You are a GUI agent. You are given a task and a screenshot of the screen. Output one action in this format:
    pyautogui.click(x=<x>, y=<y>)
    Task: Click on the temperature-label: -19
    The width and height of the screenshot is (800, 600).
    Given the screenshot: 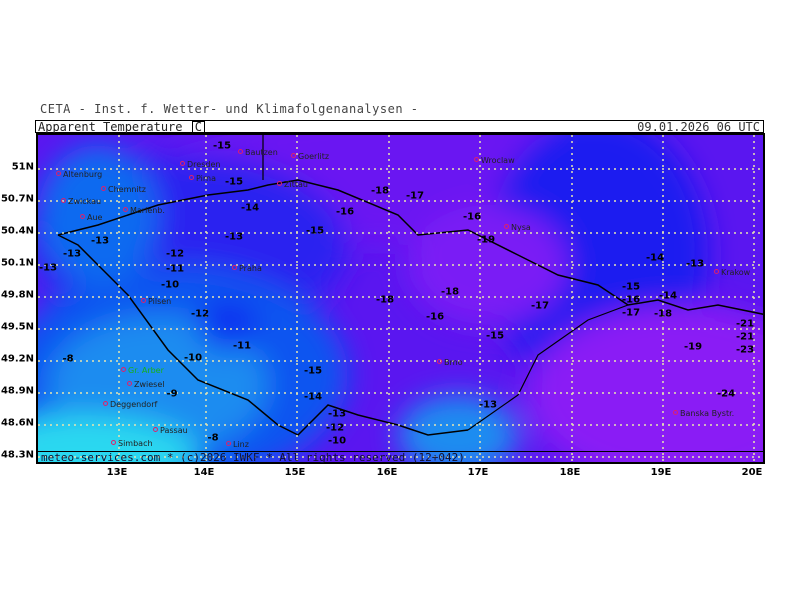 What is the action you would take?
    pyautogui.click(x=693, y=347)
    